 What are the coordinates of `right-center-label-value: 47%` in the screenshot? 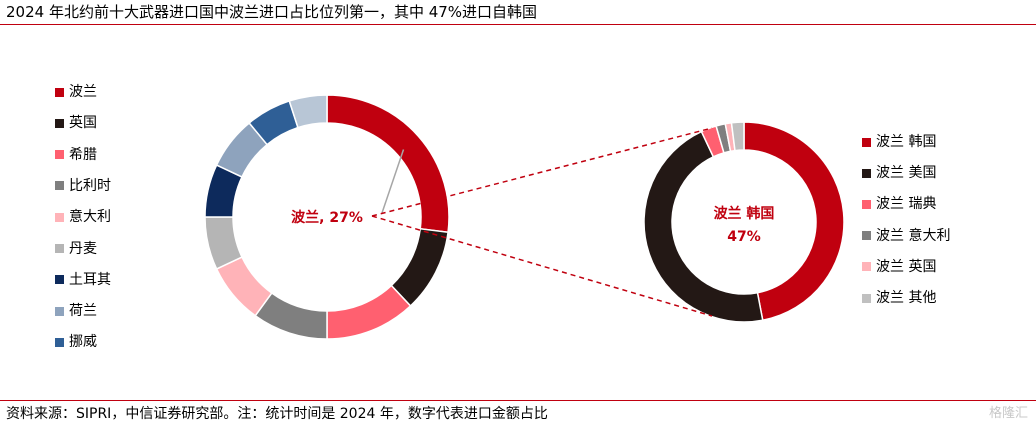 It's located at (744, 237).